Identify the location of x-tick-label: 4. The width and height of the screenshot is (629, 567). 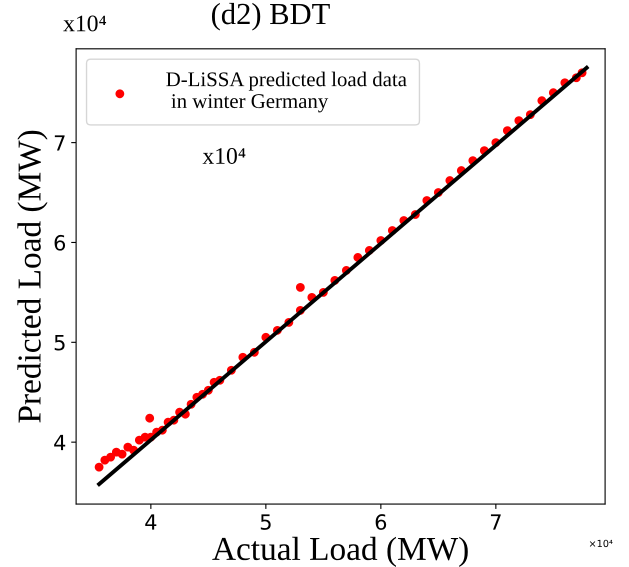
(150, 522).